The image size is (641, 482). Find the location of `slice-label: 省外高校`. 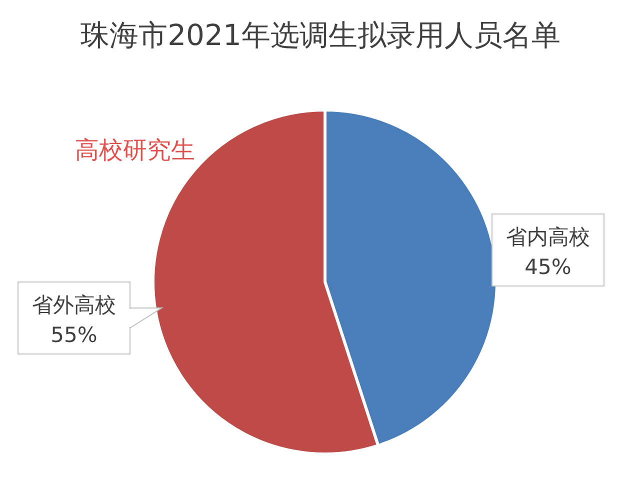

slice-label: 省外高校 is located at coordinates (74, 305).